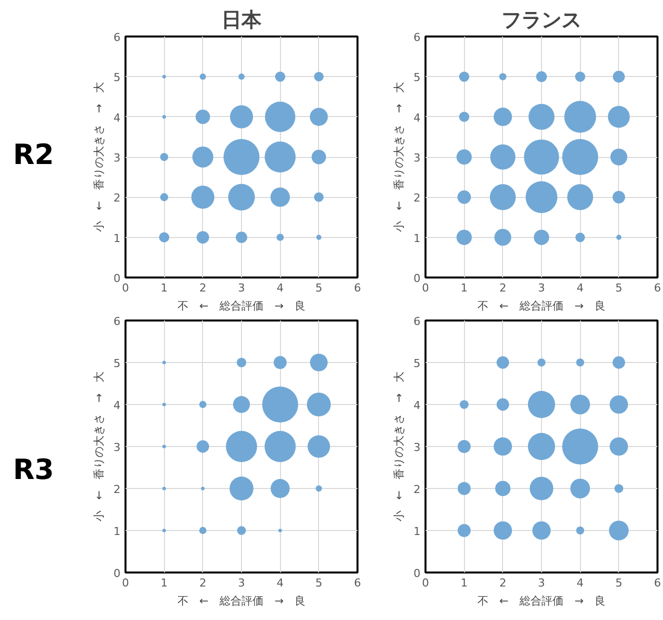  What do you see at coordinates (242, 20) in the screenshot?
I see `chart-title: 日本` at bounding box center [242, 20].